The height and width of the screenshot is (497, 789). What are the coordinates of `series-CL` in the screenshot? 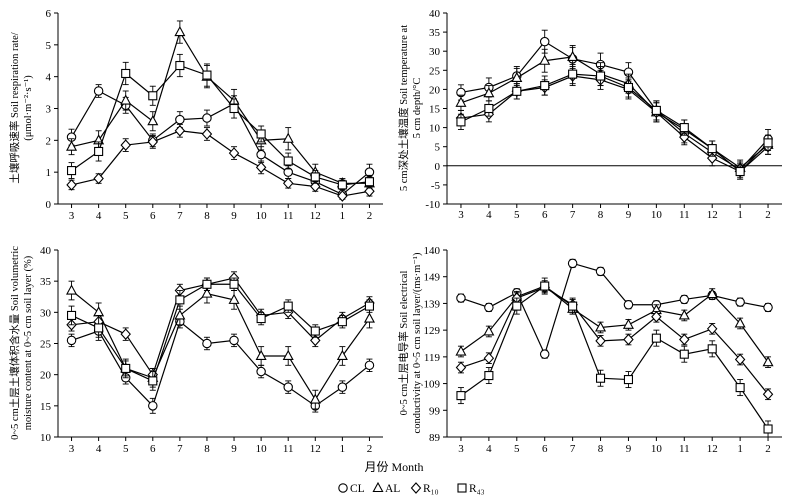 It's located at (614, 103).